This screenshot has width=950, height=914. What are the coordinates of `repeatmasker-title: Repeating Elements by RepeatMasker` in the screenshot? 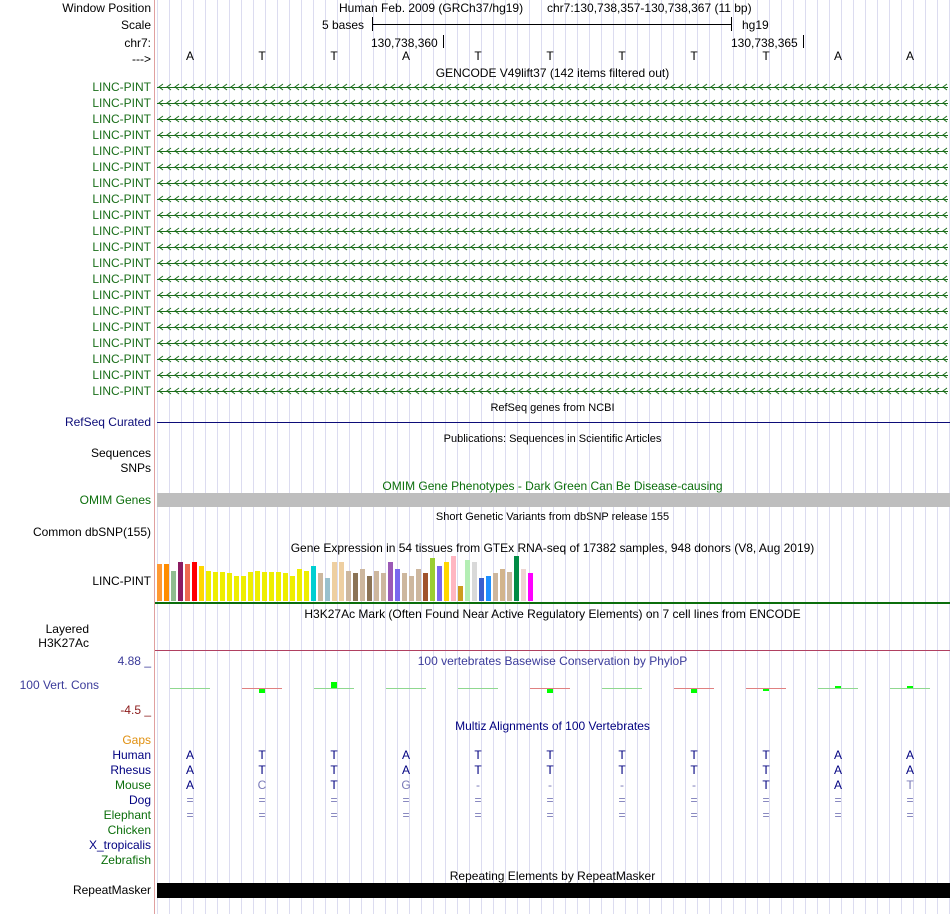 It's located at (552, 876).